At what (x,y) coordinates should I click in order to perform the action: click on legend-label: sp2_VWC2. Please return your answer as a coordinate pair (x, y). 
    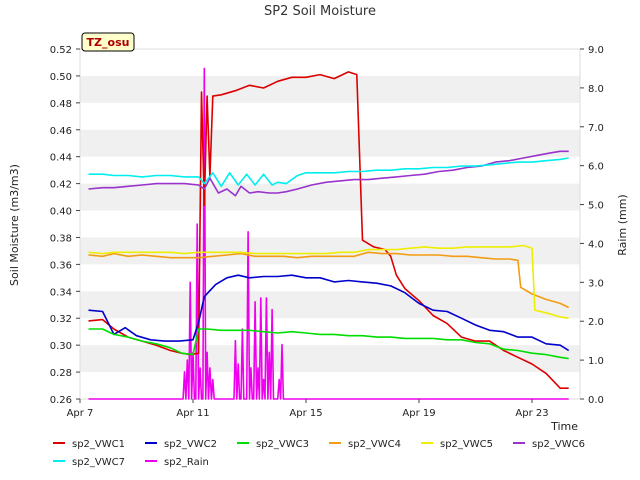
    Looking at the image, I should click on (190, 444).